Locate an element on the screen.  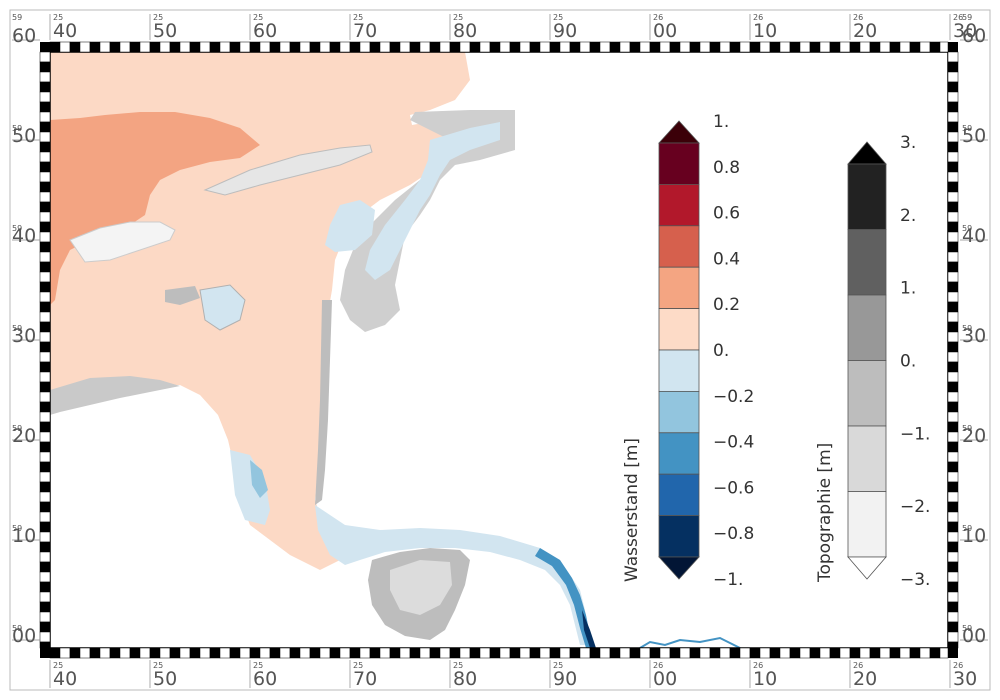
y-label-right: 60 is located at coordinates (974, 36).